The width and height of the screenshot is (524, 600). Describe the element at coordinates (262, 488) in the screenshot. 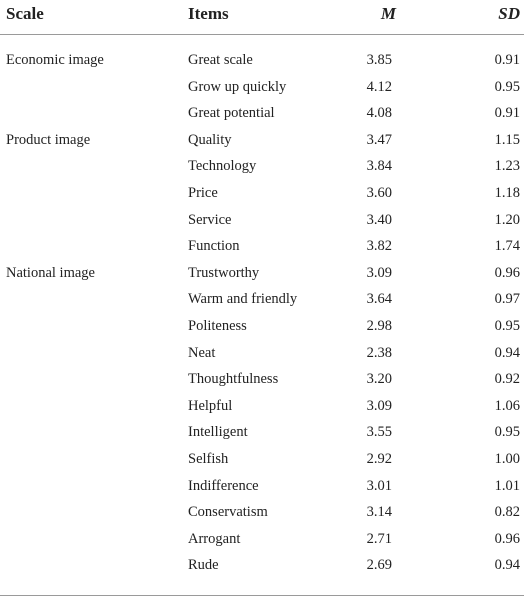

I see `table-row: Indifference 3.01 1.01` at that location.